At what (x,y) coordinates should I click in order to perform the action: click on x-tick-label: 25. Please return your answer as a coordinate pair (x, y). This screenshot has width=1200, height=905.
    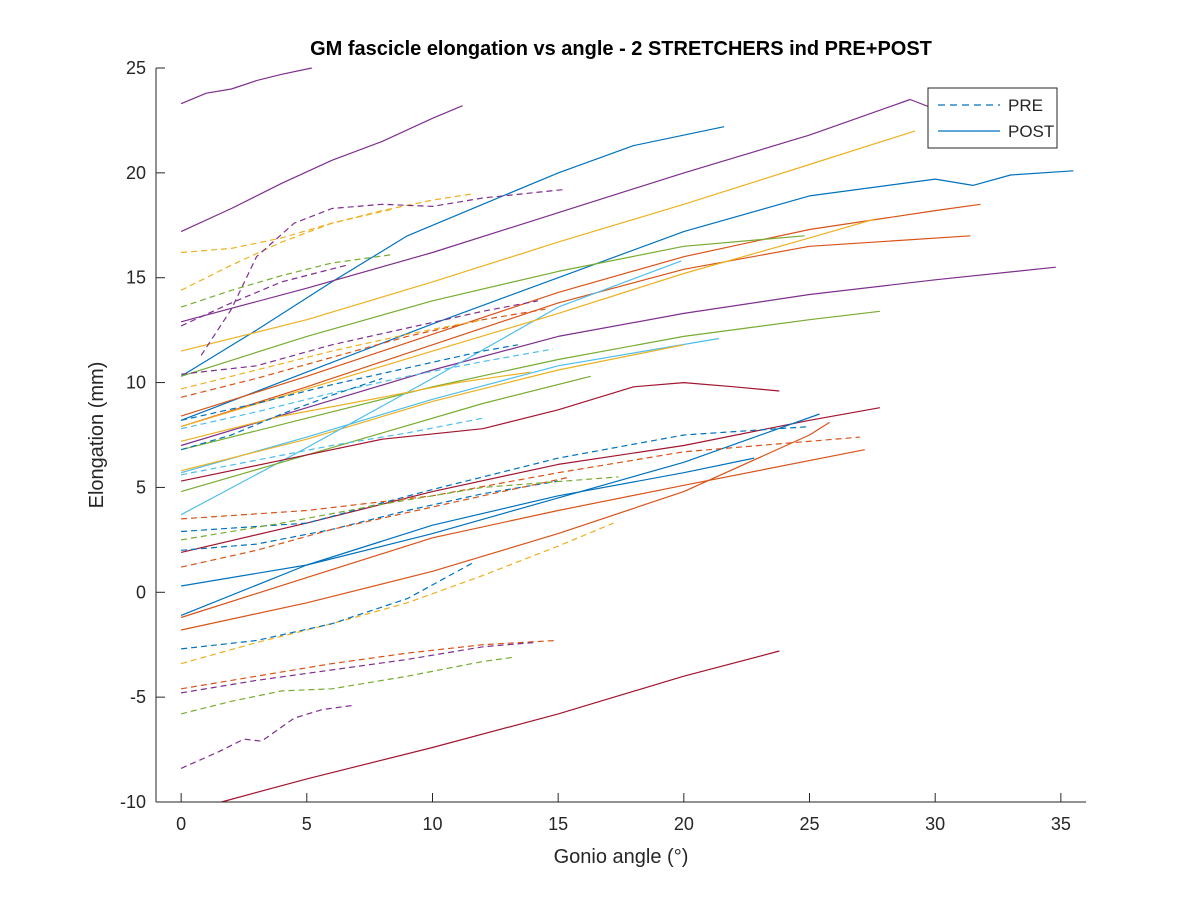
    Looking at the image, I should click on (809, 824).